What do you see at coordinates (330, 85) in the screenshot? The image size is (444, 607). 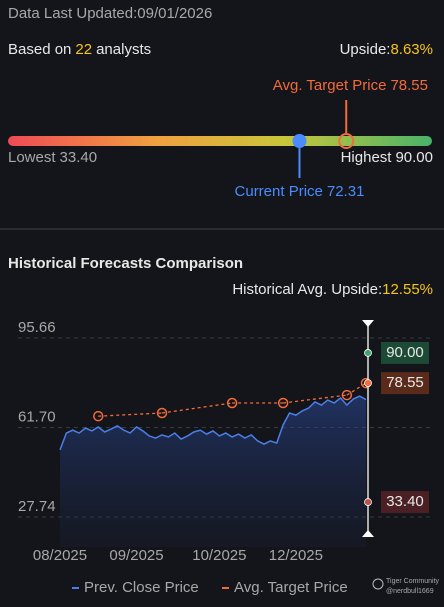 I see `avg-target-text: Avg. Target Price` at bounding box center [330, 85].